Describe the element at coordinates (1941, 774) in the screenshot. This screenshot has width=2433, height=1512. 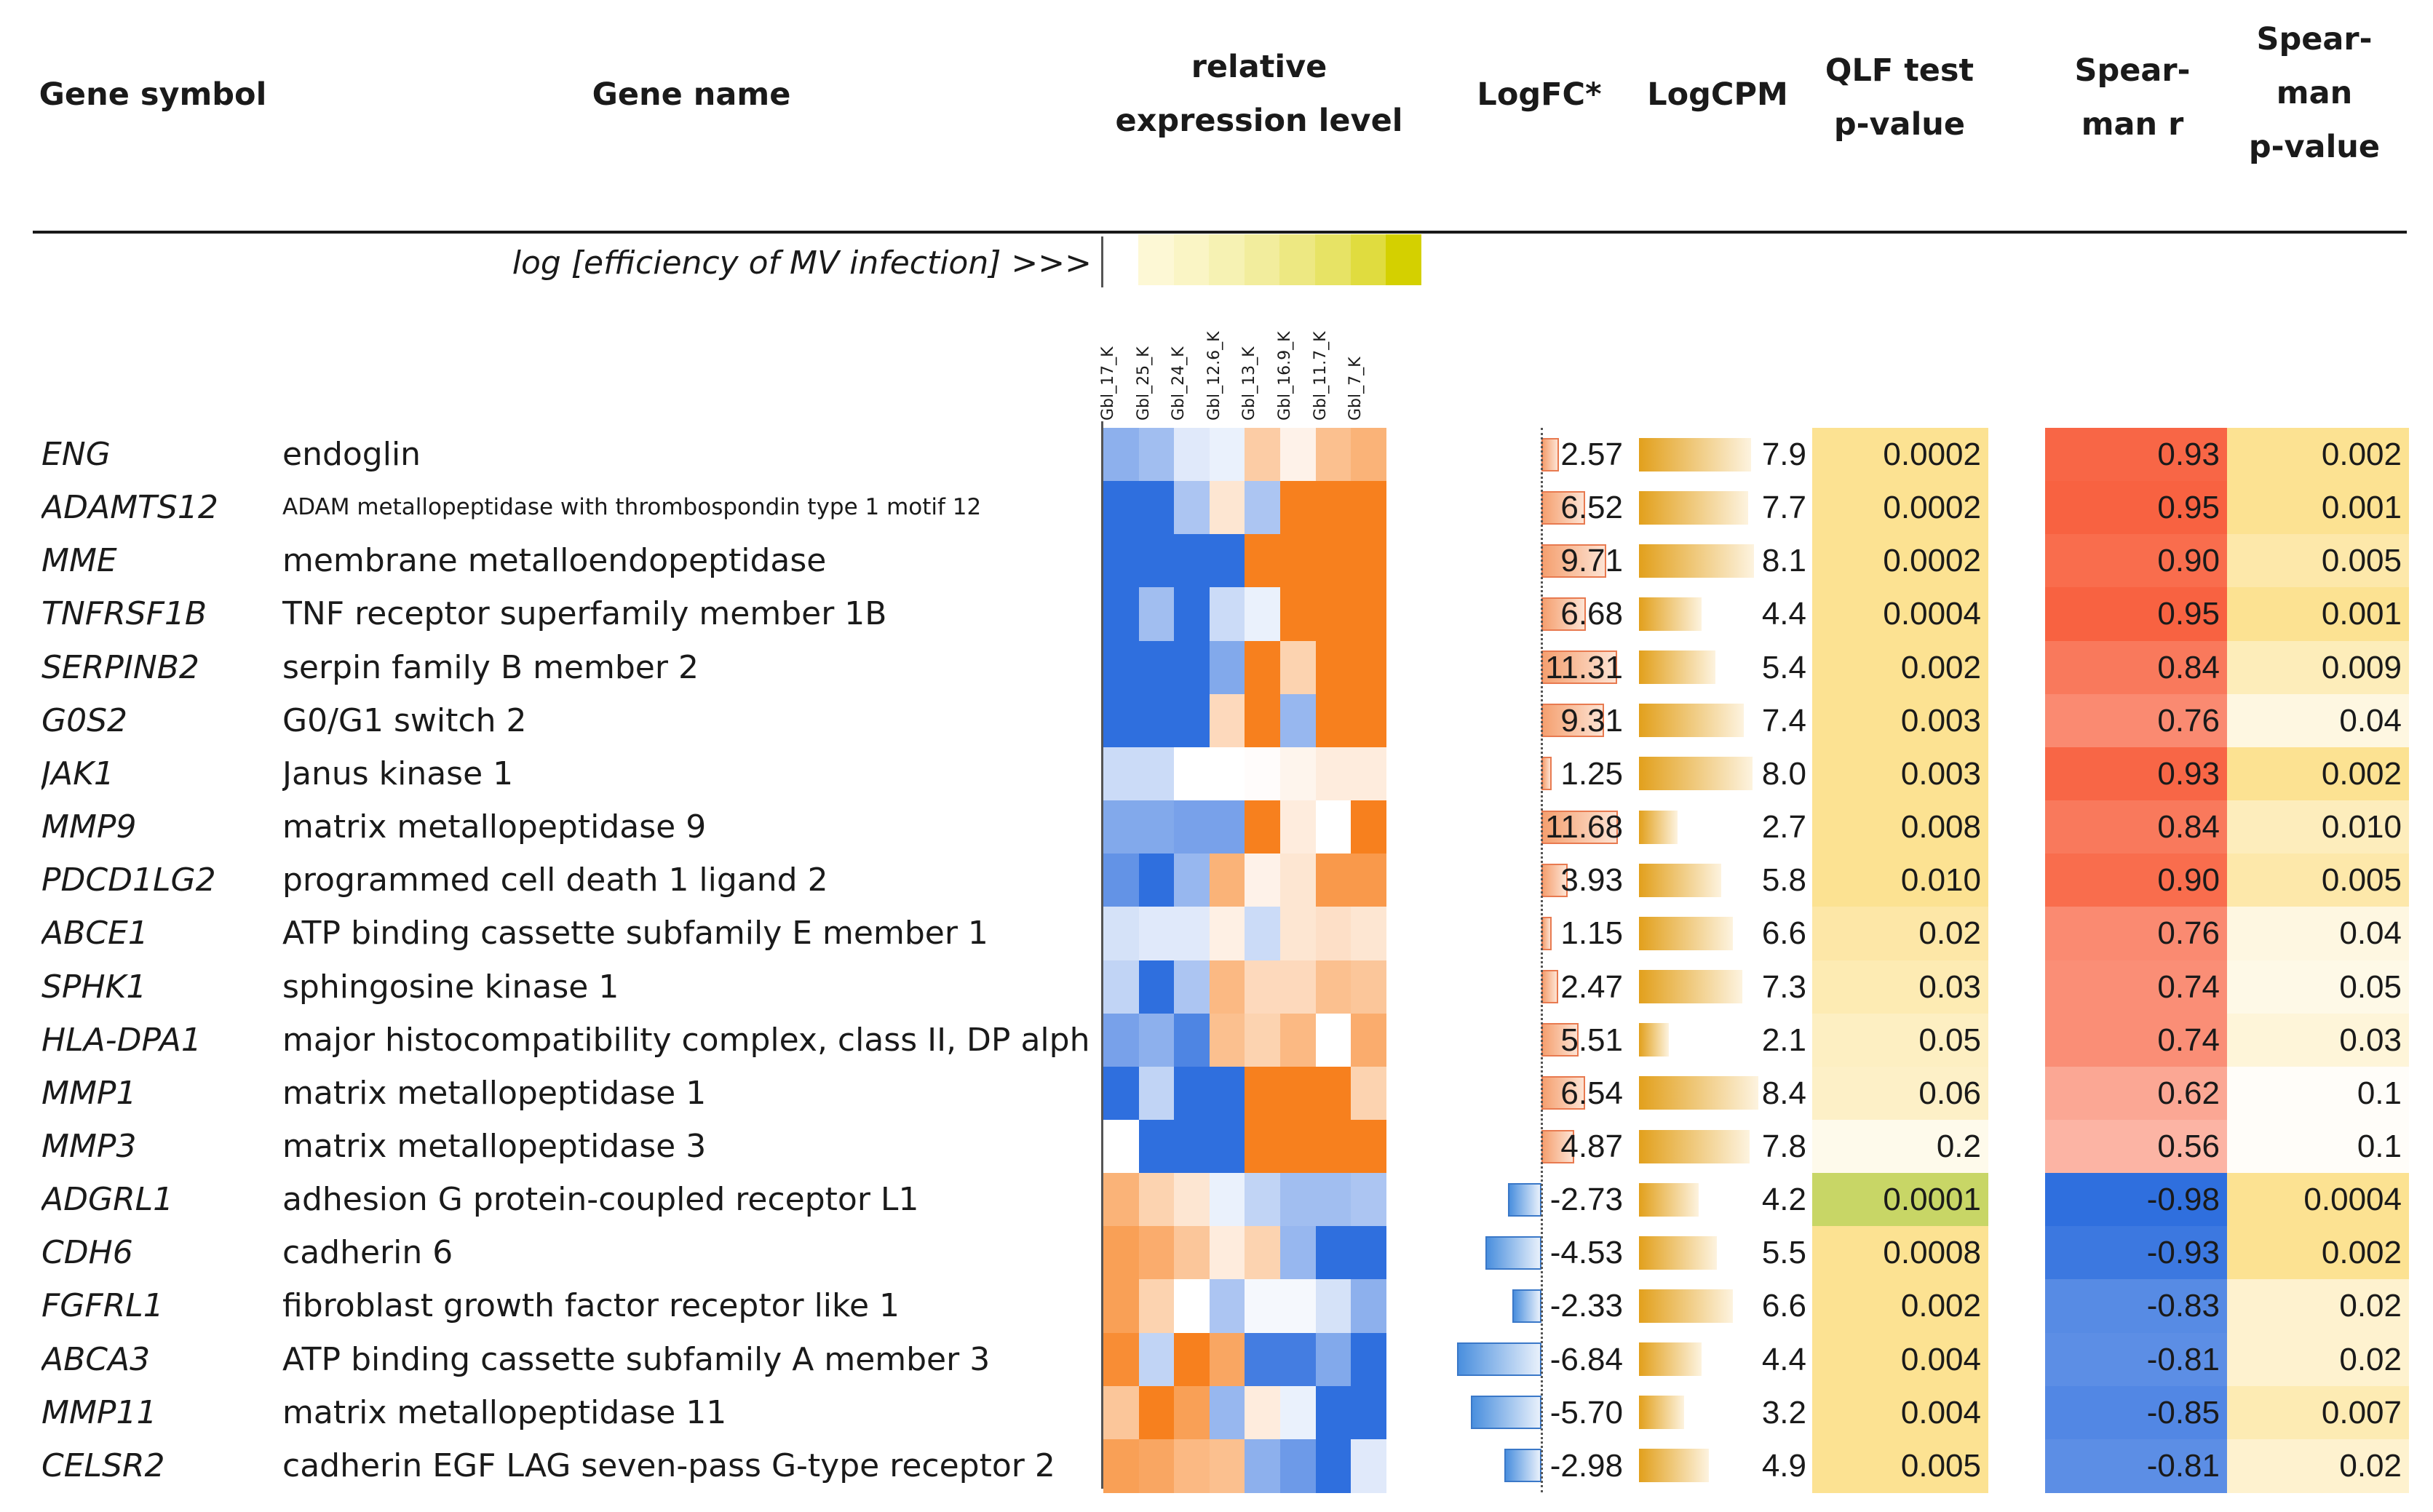
I see `qlf-value: 0.003` at that location.